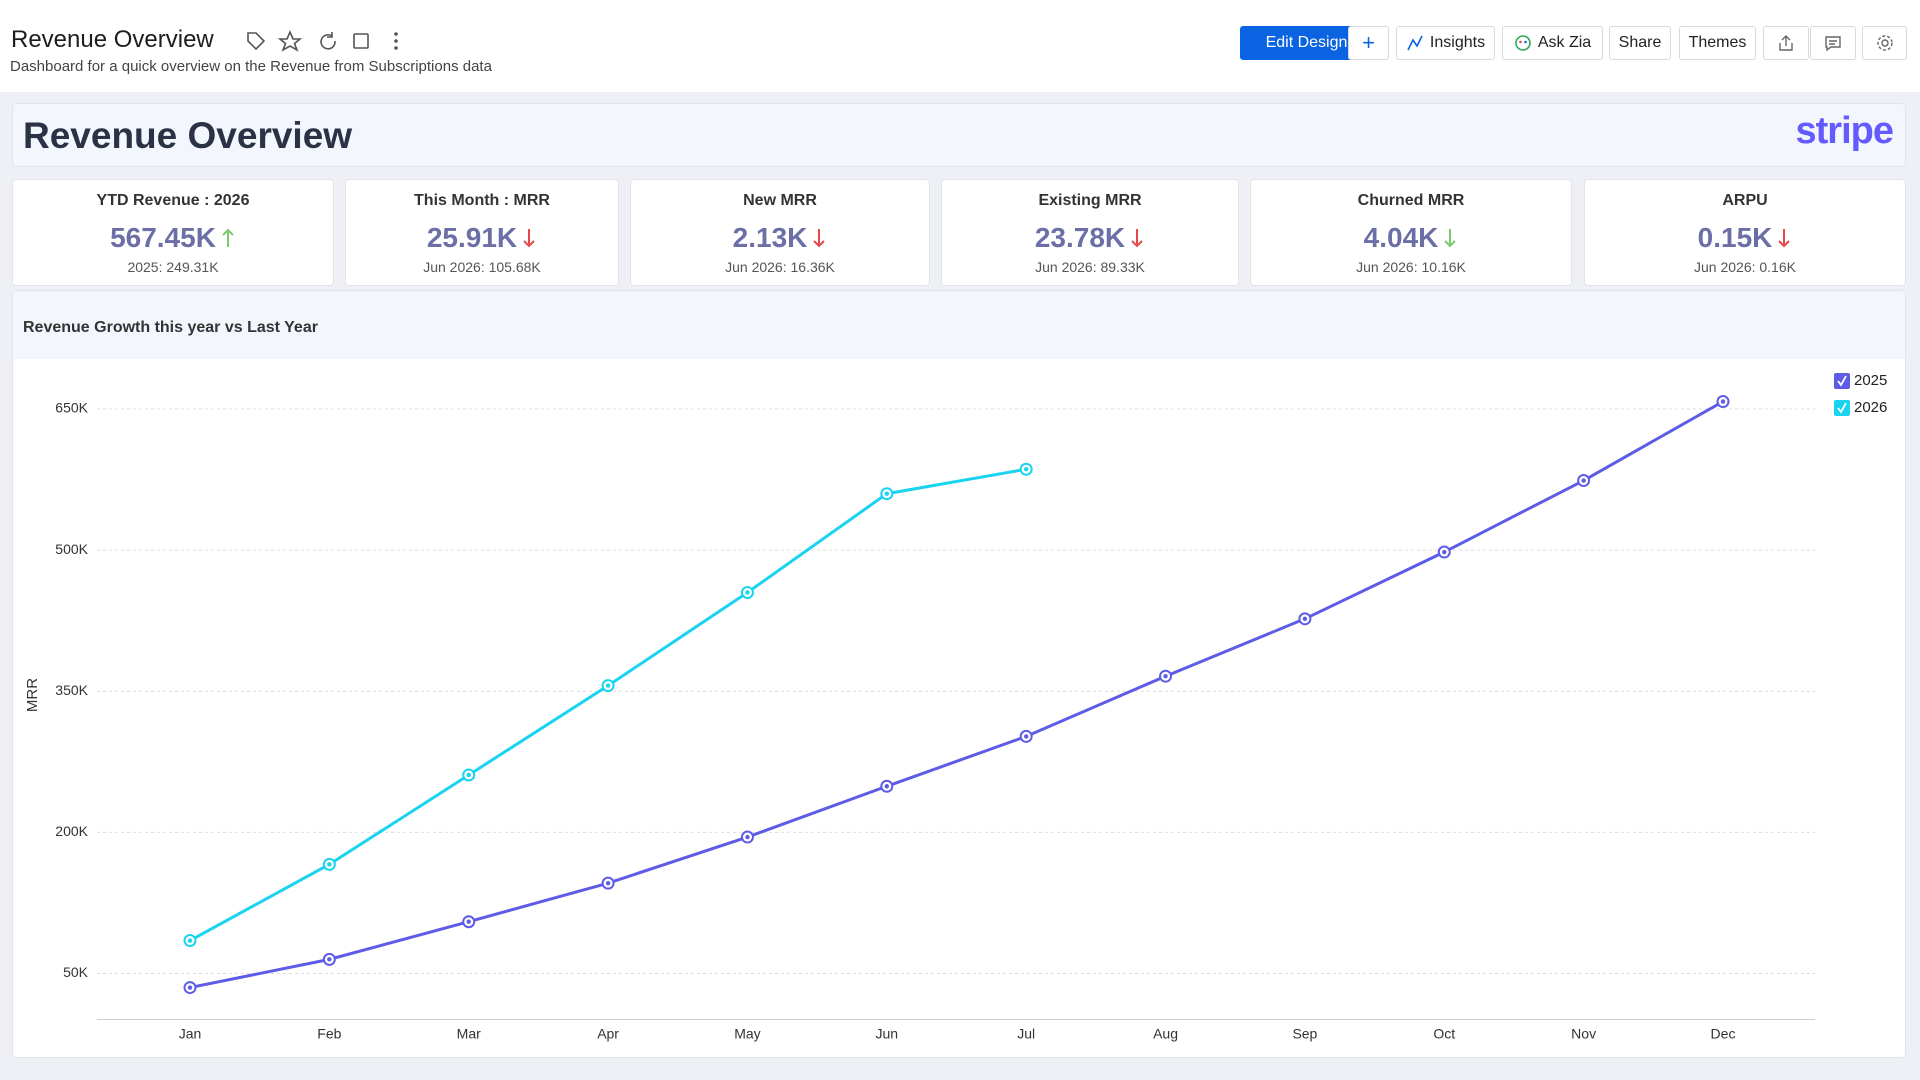 The width and height of the screenshot is (1920, 1080). I want to click on x-tick-label: Oct, so click(1444, 1034).